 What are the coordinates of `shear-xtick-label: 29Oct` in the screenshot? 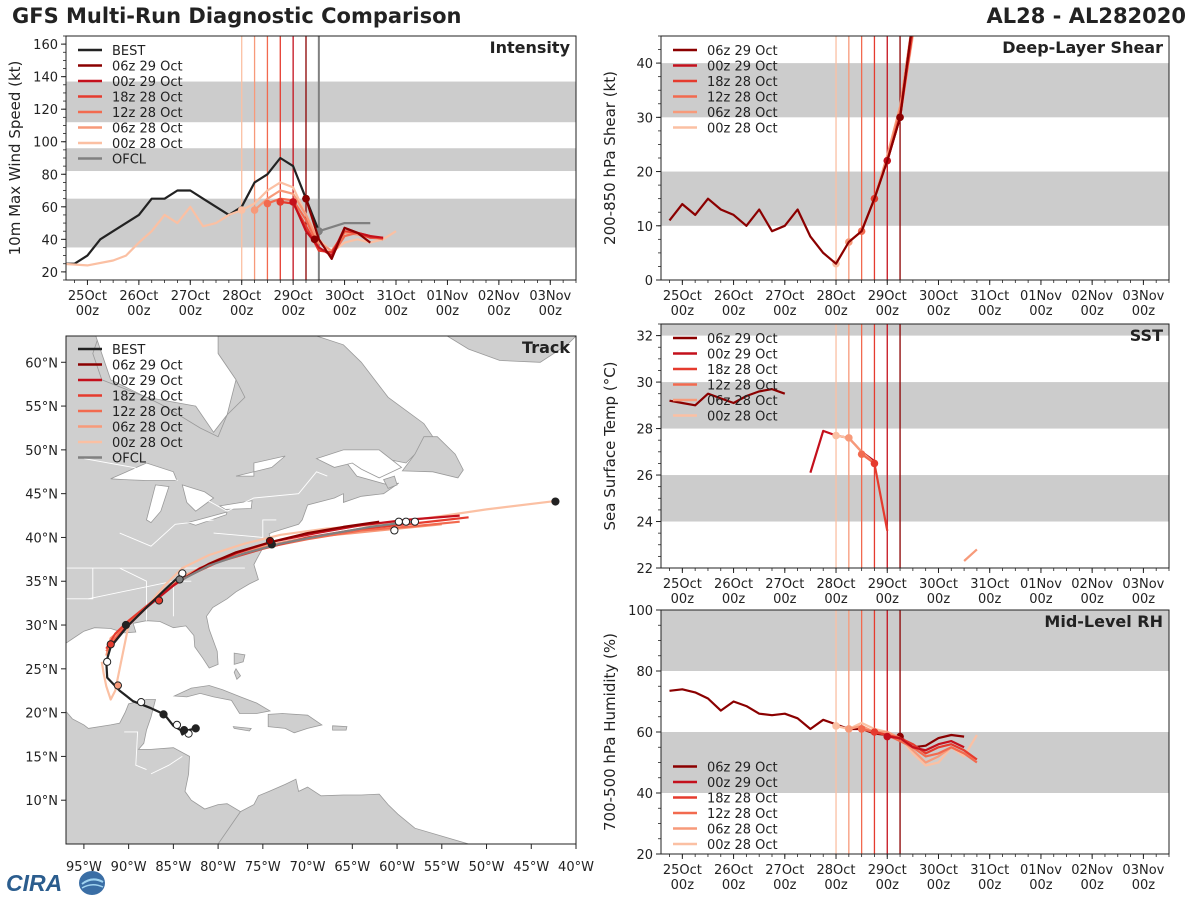 It's located at (887, 296).